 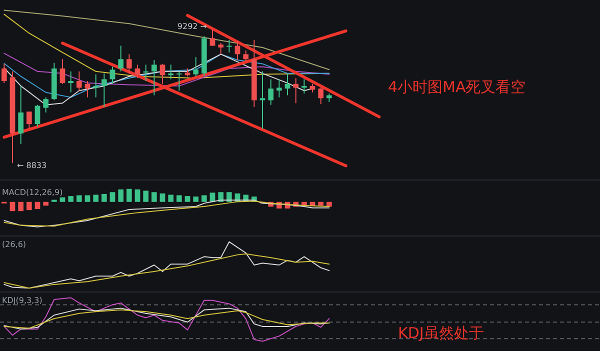 I want to click on chart-title: KDJ(9,3,3), so click(x=22, y=300).